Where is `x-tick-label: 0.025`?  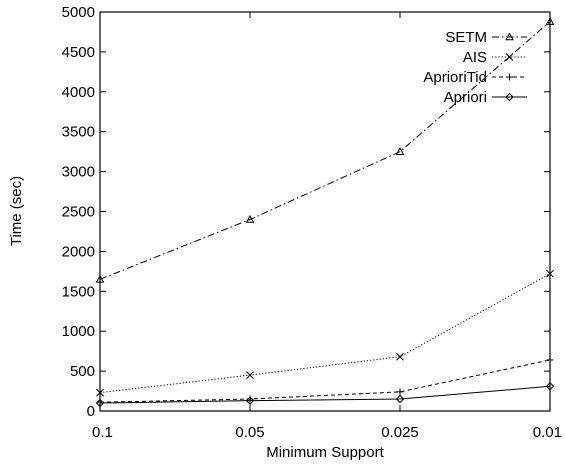 x-tick-label: 0.025 is located at coordinates (400, 432).